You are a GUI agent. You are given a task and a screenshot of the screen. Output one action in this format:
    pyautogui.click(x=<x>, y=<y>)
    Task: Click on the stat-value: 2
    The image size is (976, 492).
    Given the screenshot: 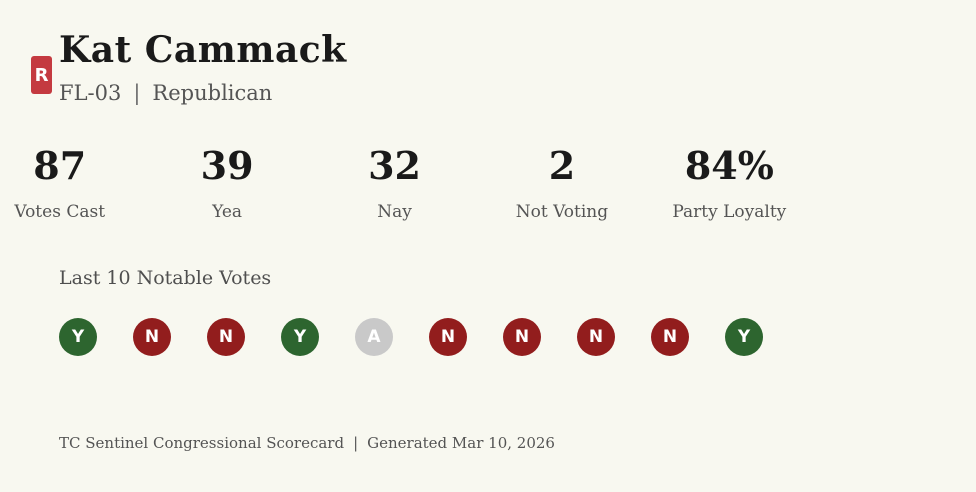 What is the action you would take?
    pyautogui.click(x=562, y=165)
    